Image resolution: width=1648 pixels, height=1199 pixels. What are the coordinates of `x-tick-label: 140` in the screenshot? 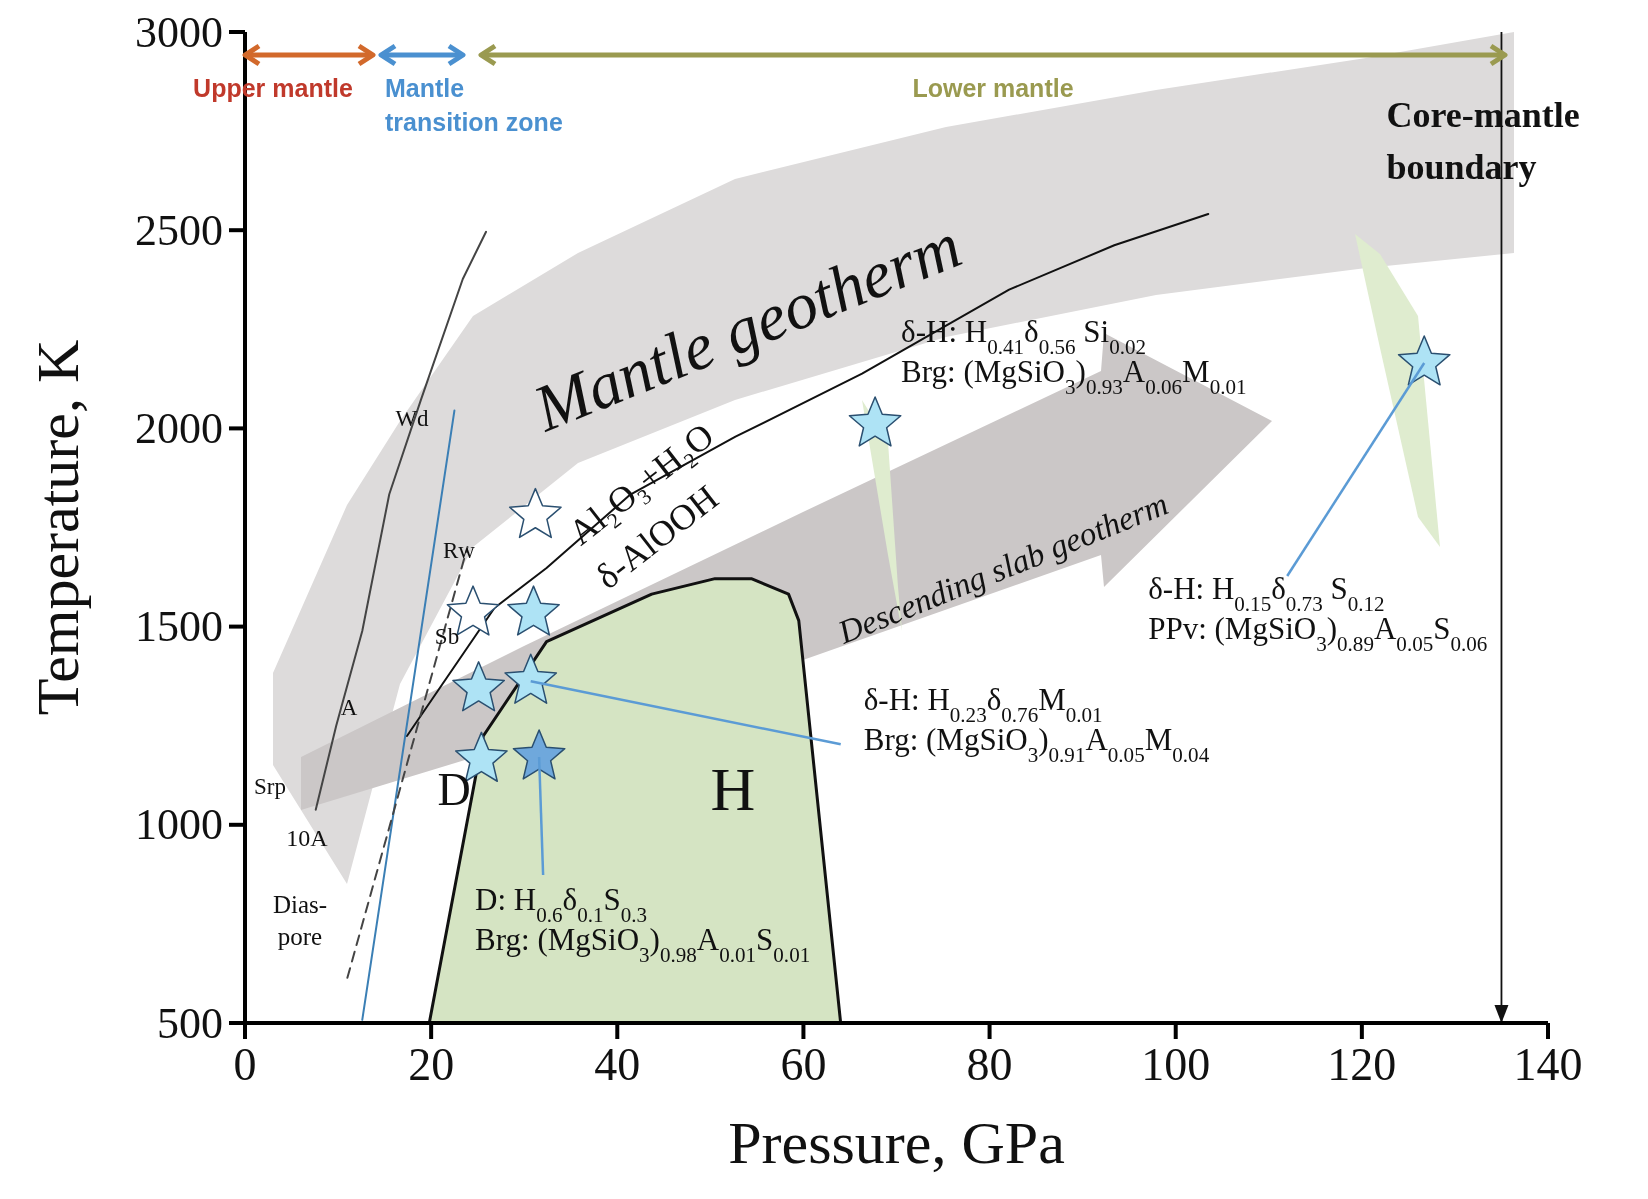 It's located at (1548, 1065).